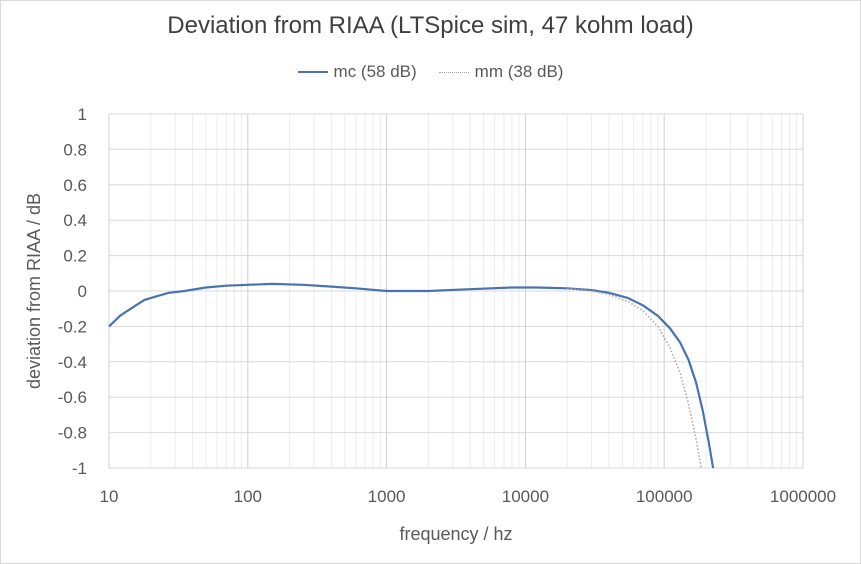  I want to click on legend-swatch-mc, so click(312, 72).